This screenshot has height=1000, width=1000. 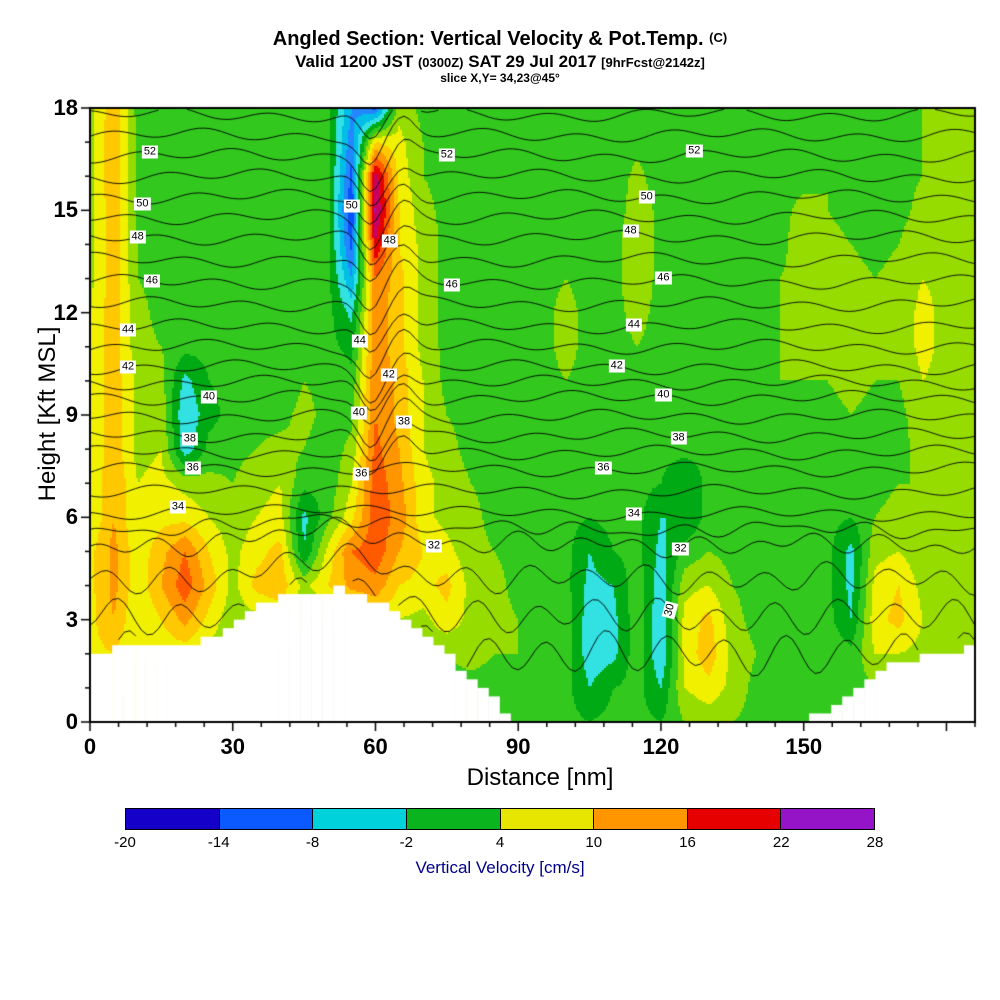 I want to click on x-tick-label: 30, so click(x=232, y=746).